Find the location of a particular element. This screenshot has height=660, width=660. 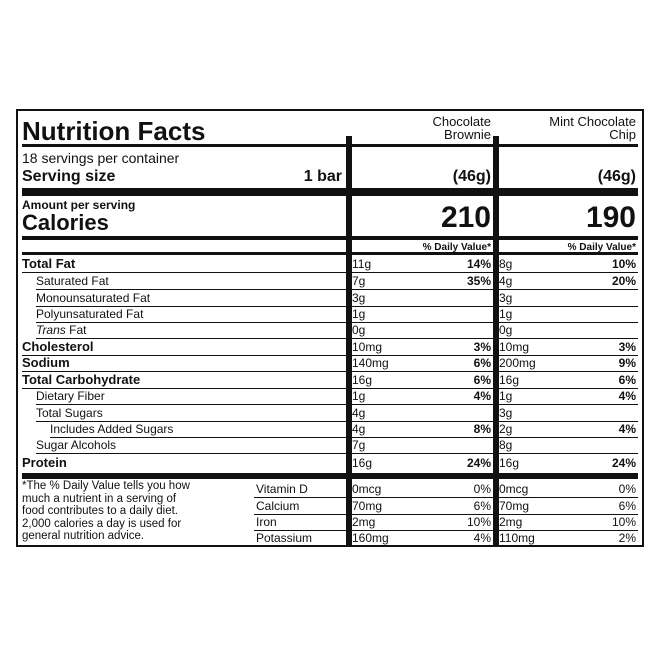

column-1-serving-weight: (46g) is located at coordinates (471, 176).